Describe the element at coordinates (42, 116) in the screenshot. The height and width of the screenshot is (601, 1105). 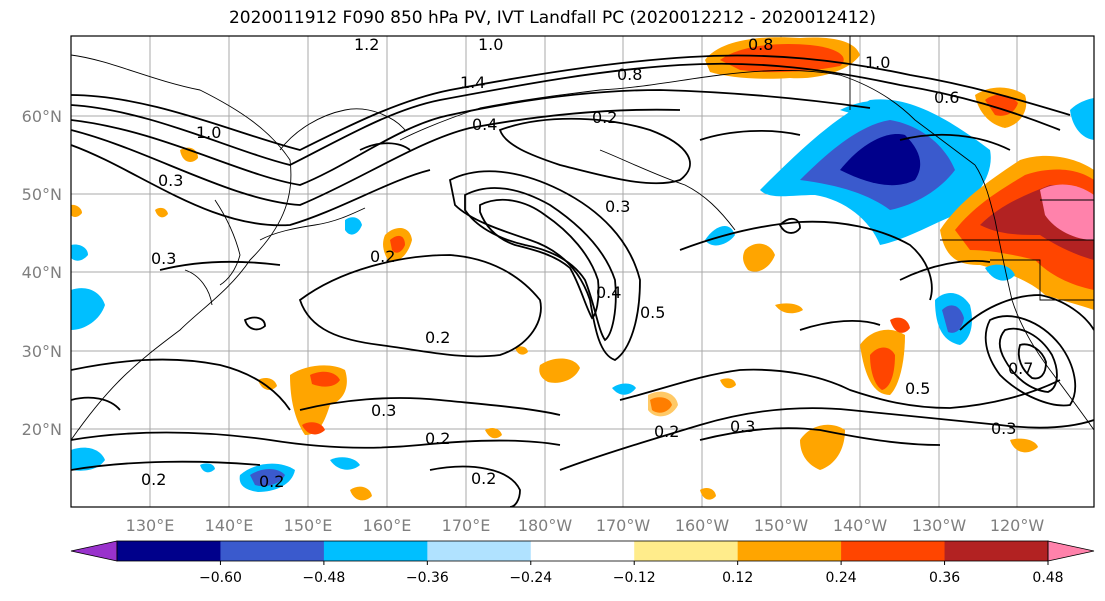
I see `lat-label: 60°N` at that location.